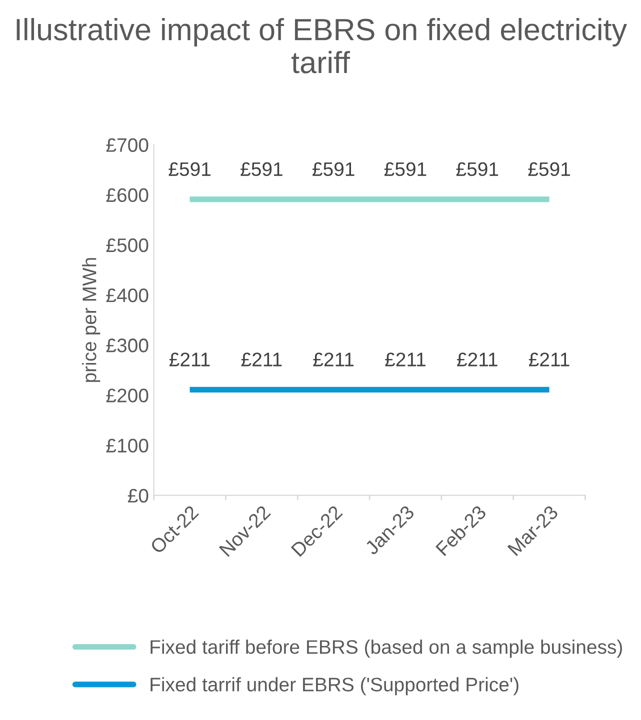 This screenshot has height=720, width=641. I want to click on chart-title: Illustrative impact of EBRS on fixed electricity tariff, so click(321, 46).